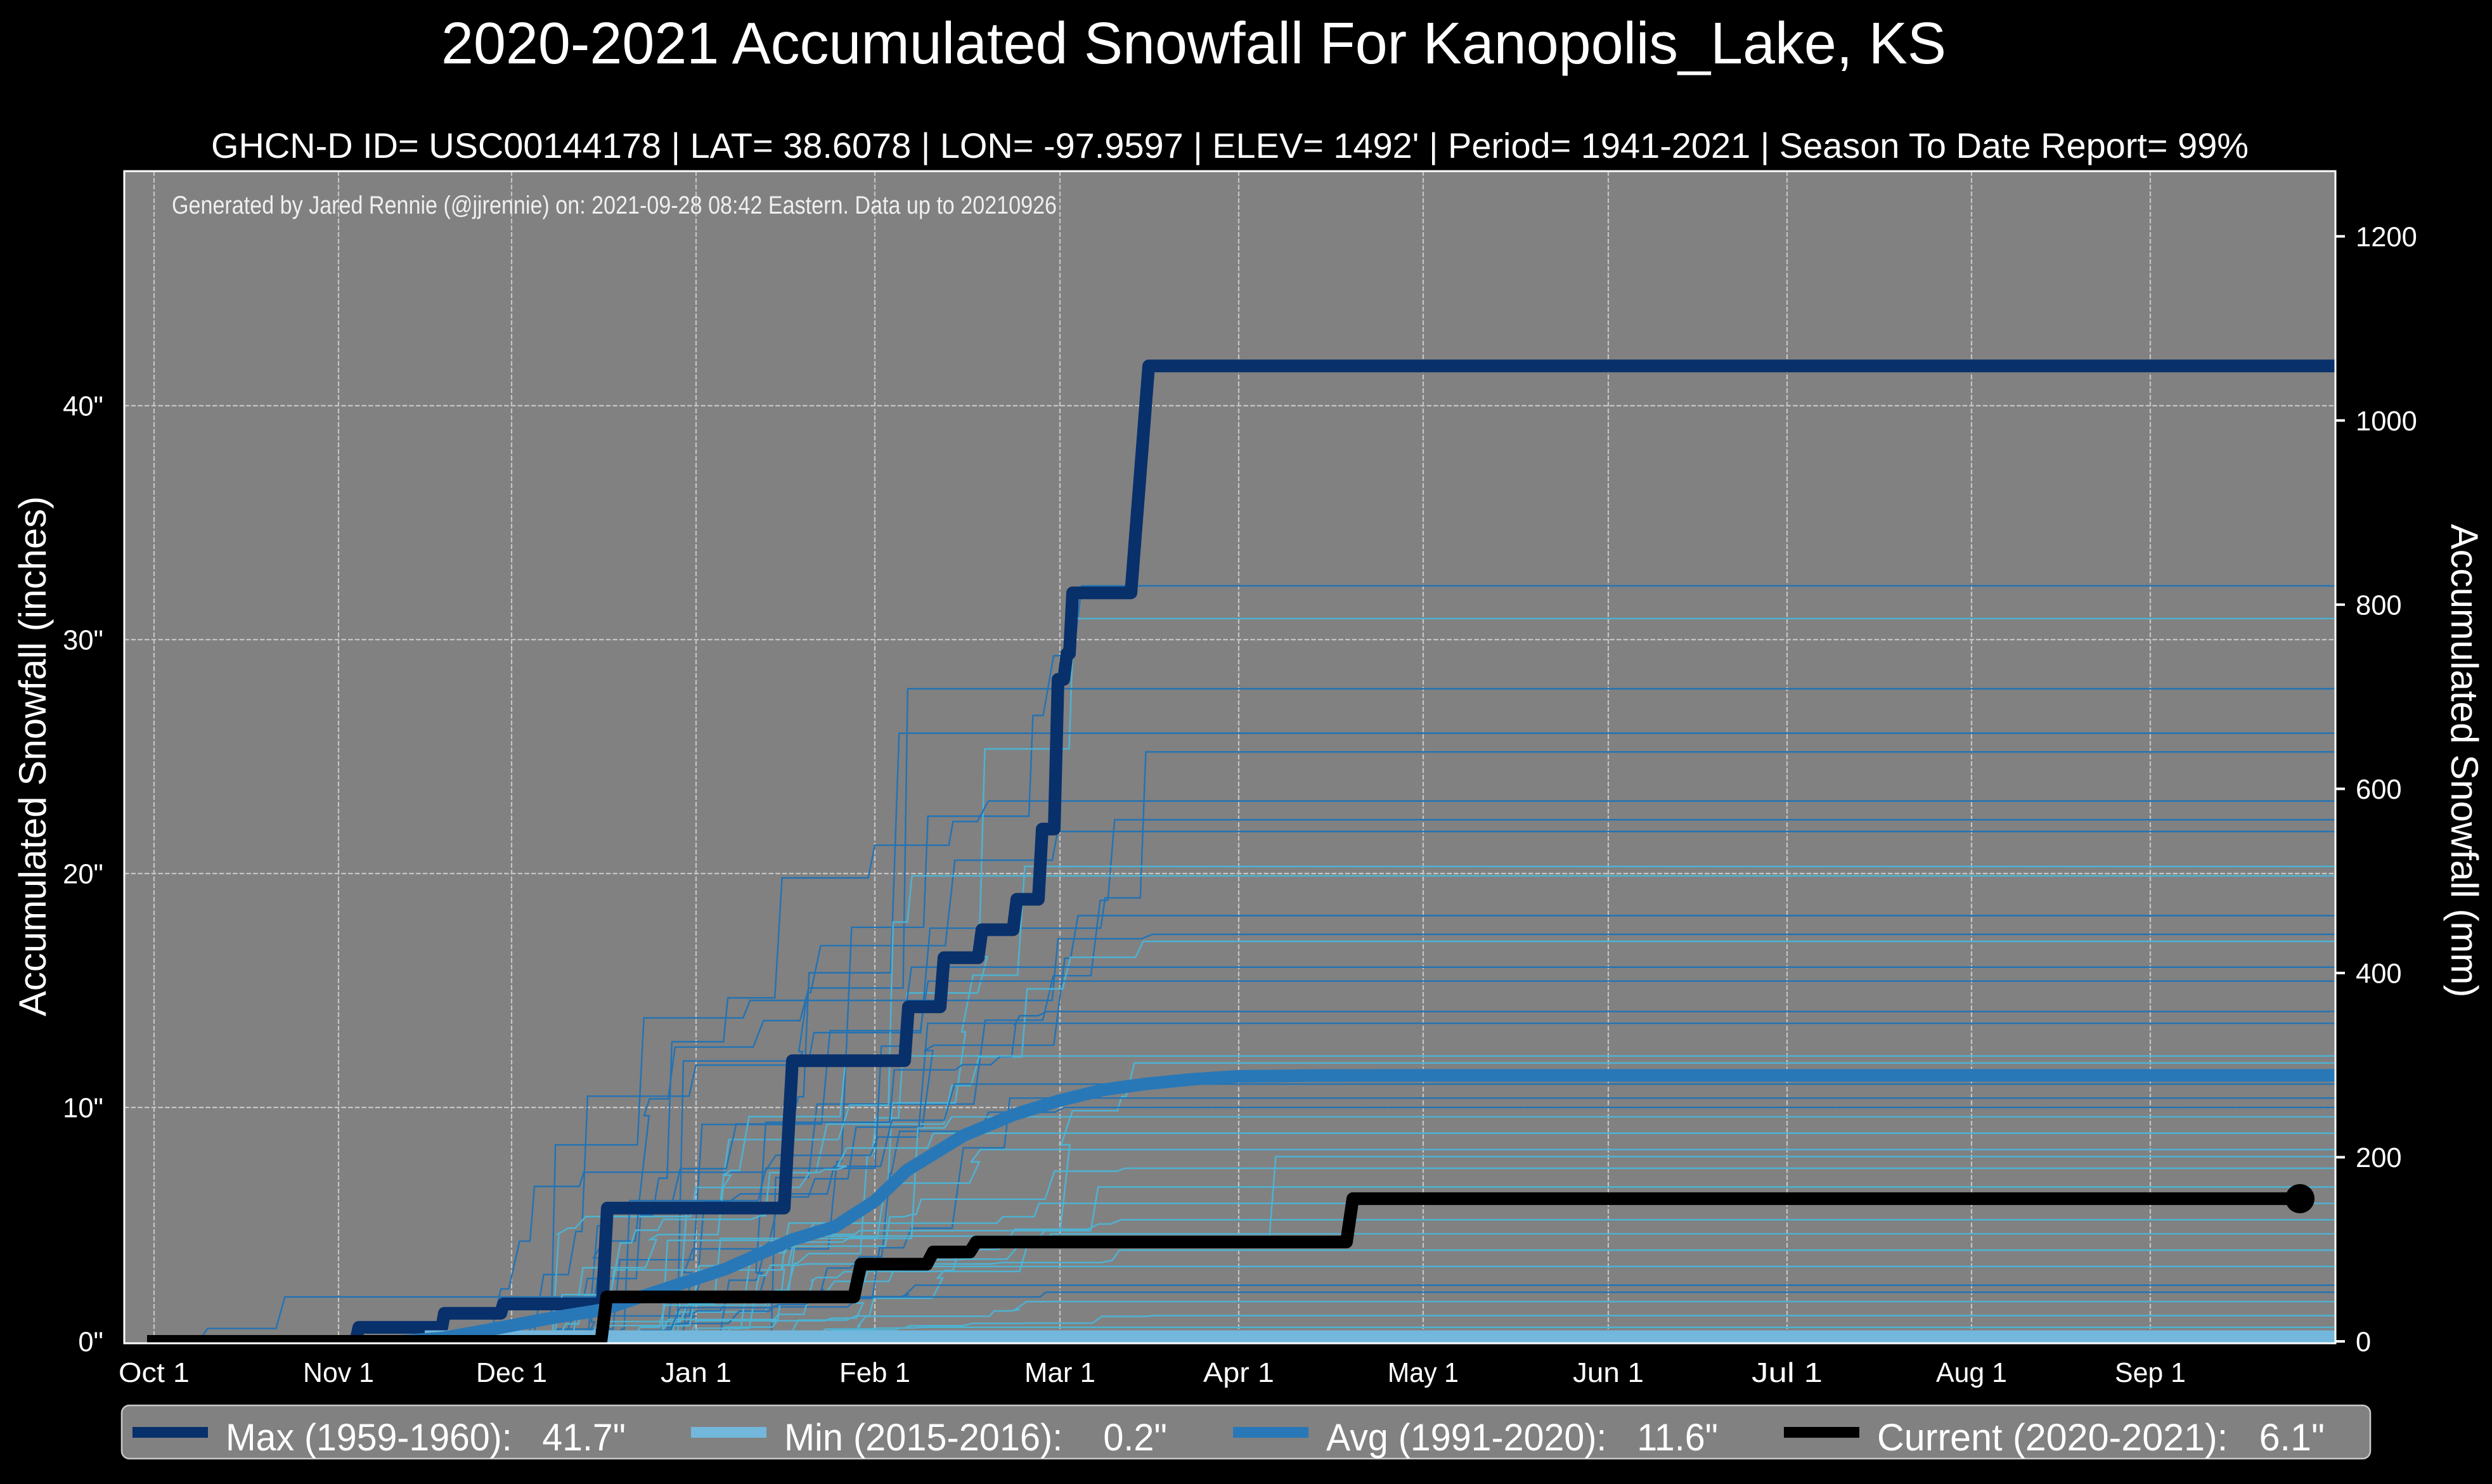  Describe the element at coordinates (2101, 1437) in the screenshot. I see `svg-text: Current (2020-2021): 6.1"` at that location.